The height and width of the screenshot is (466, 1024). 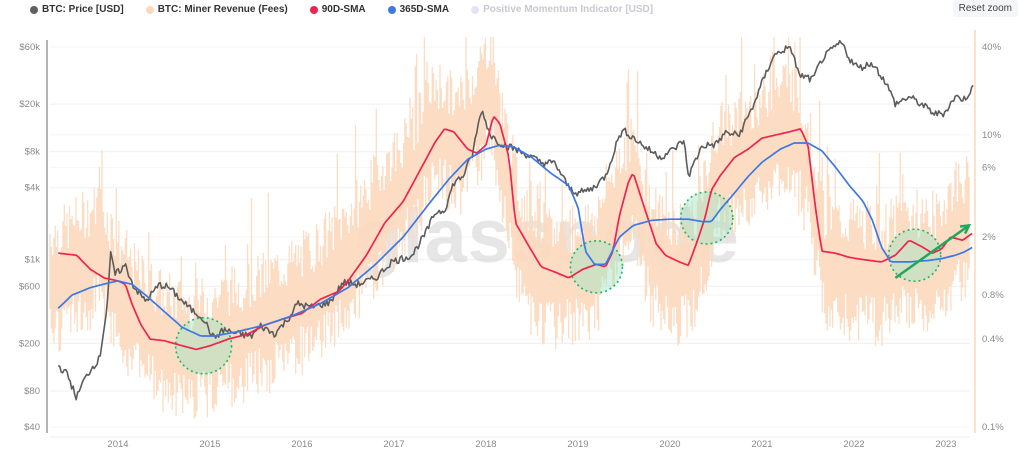 I want to click on legend-label: 365D-SMA, so click(x=424, y=9).